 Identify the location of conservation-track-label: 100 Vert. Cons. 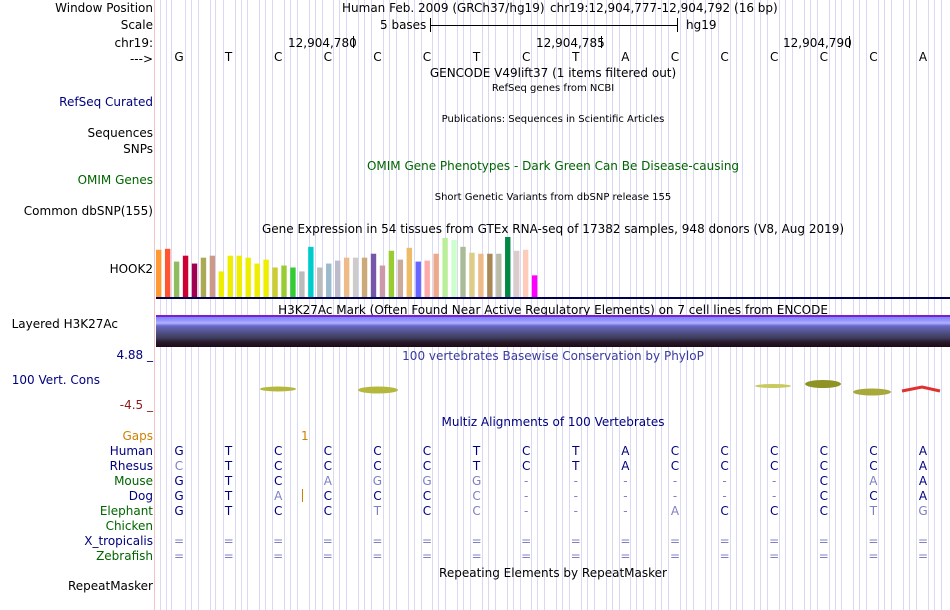
(55, 380).